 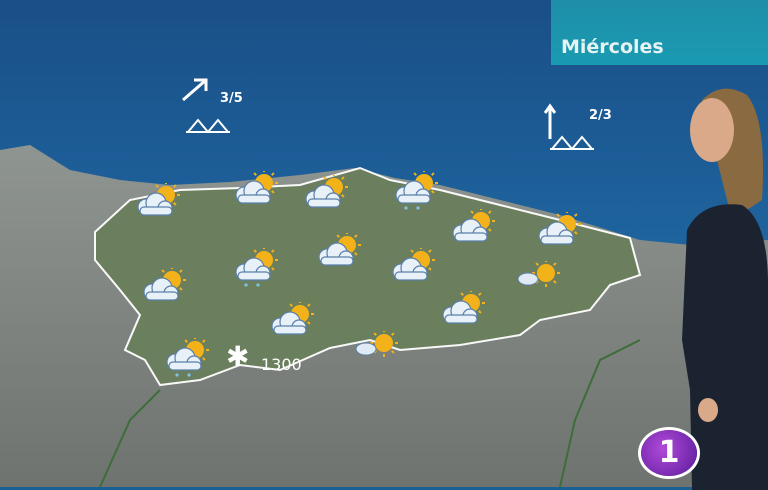 What do you see at coordinates (281, 364) in the screenshot?
I see `snow-level: 1300` at bounding box center [281, 364].